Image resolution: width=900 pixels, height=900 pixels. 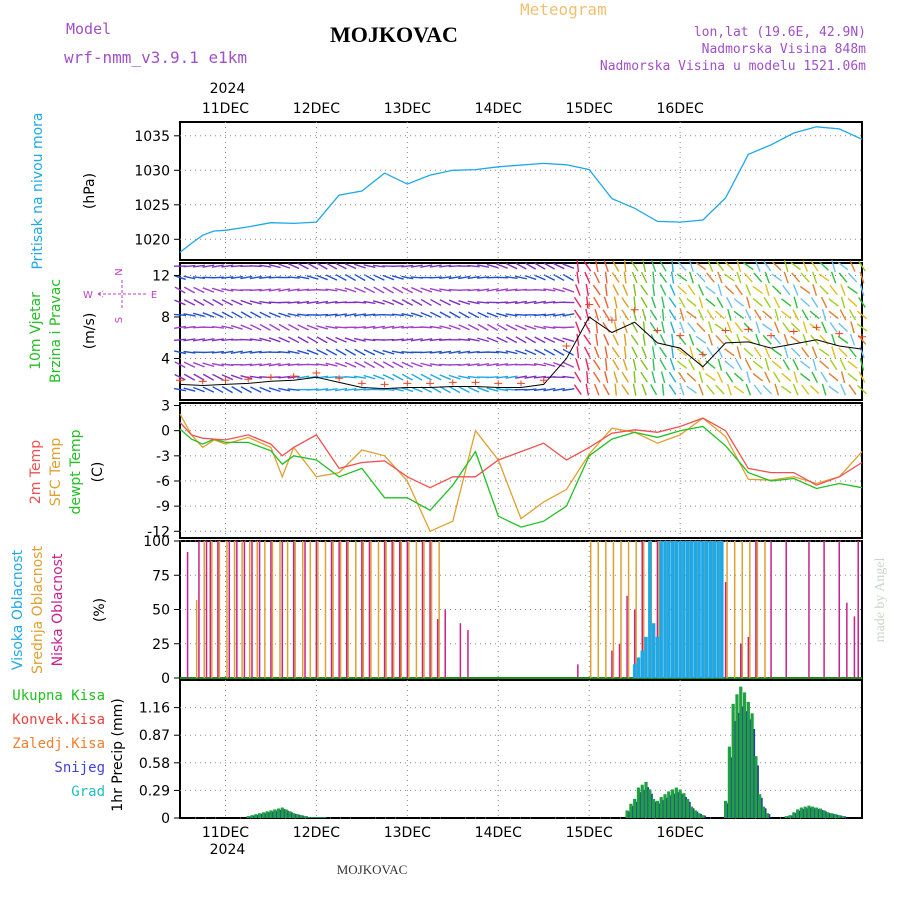 I want to click on footer-station: MOJKOVAC, so click(x=372, y=869).